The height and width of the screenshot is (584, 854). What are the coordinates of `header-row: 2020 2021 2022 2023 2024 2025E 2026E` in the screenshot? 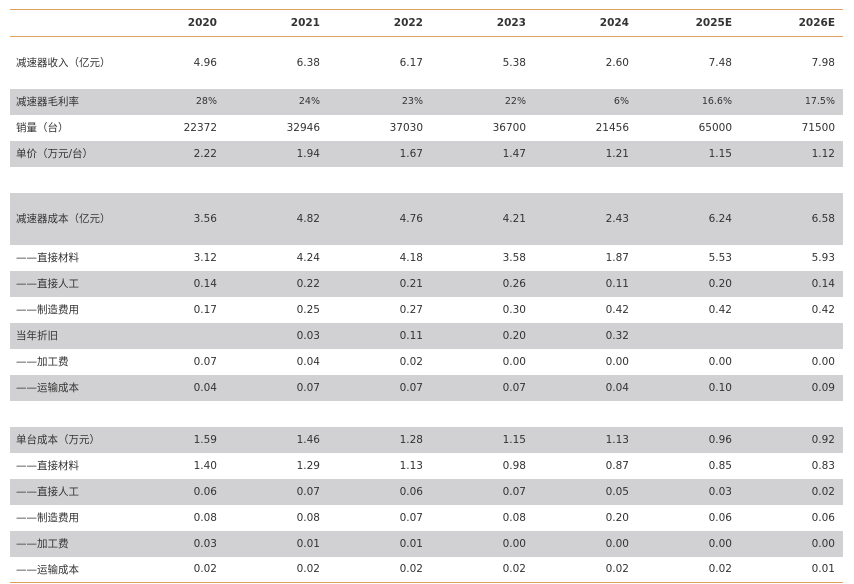 It's located at (426, 23).